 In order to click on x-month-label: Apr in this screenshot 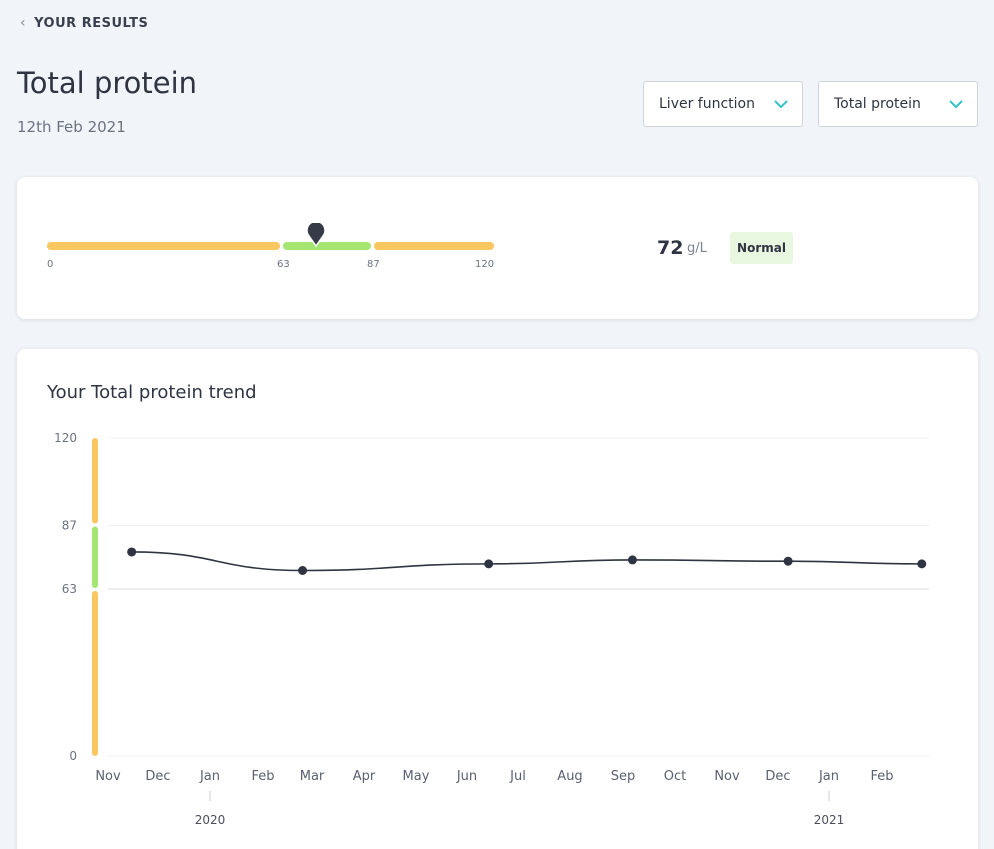, I will do `click(364, 776)`.